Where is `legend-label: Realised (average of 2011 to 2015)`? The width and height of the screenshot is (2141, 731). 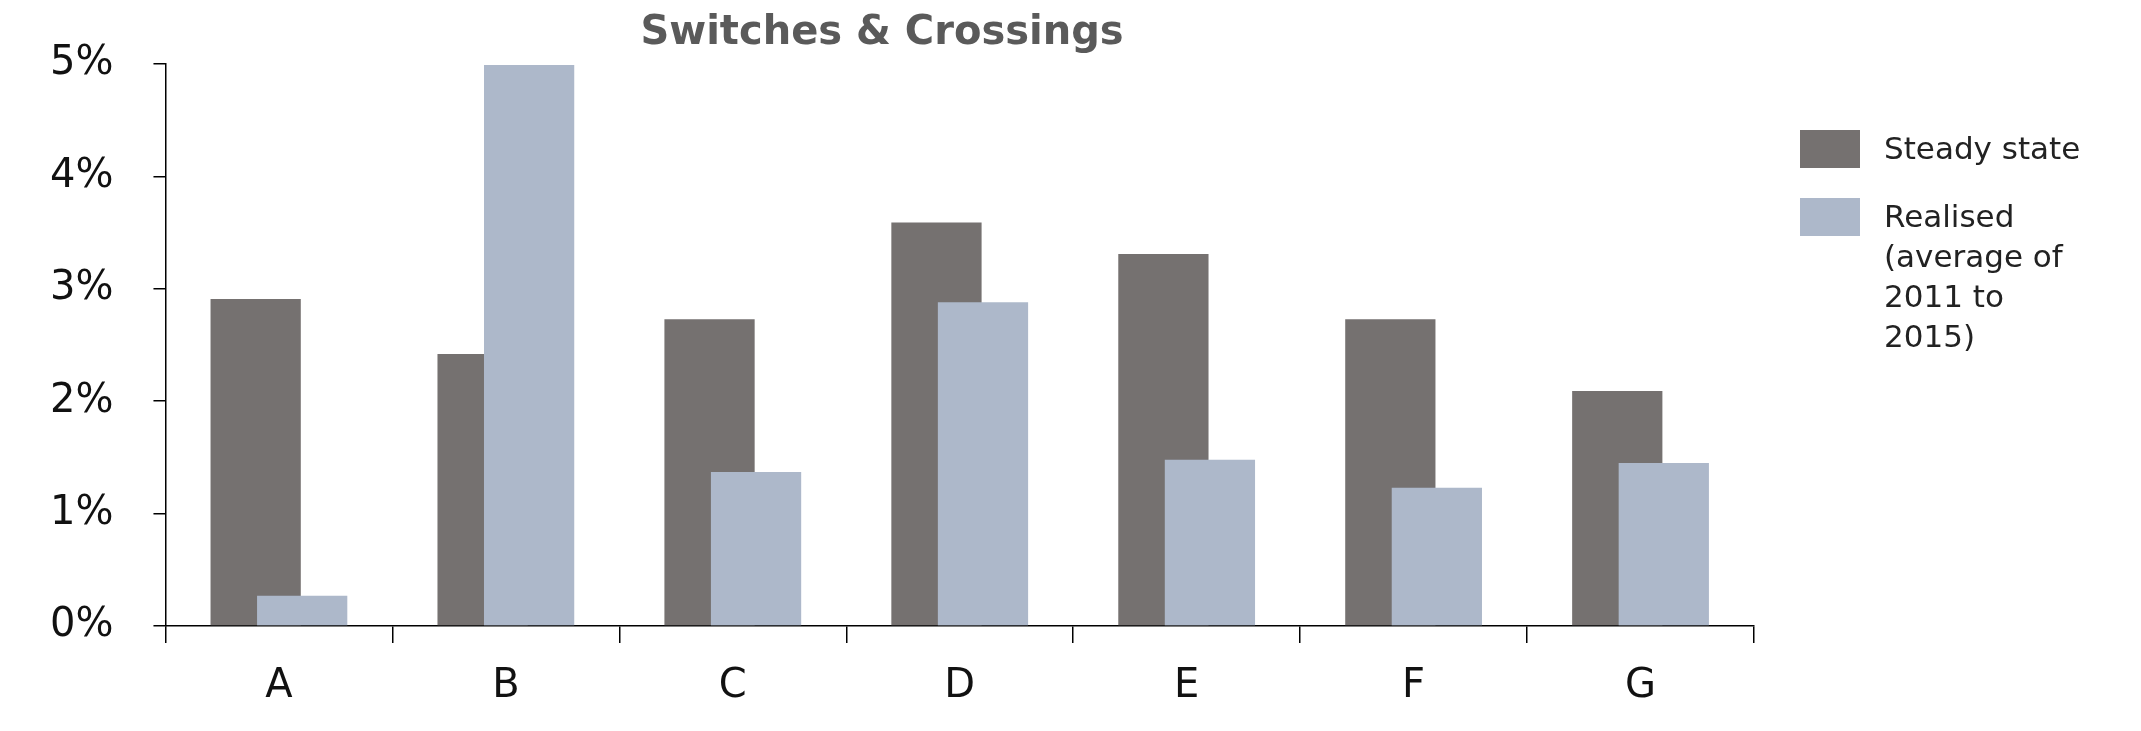 legend-label: Realised (average of 2011 to 2015) is located at coordinates (1974, 276).